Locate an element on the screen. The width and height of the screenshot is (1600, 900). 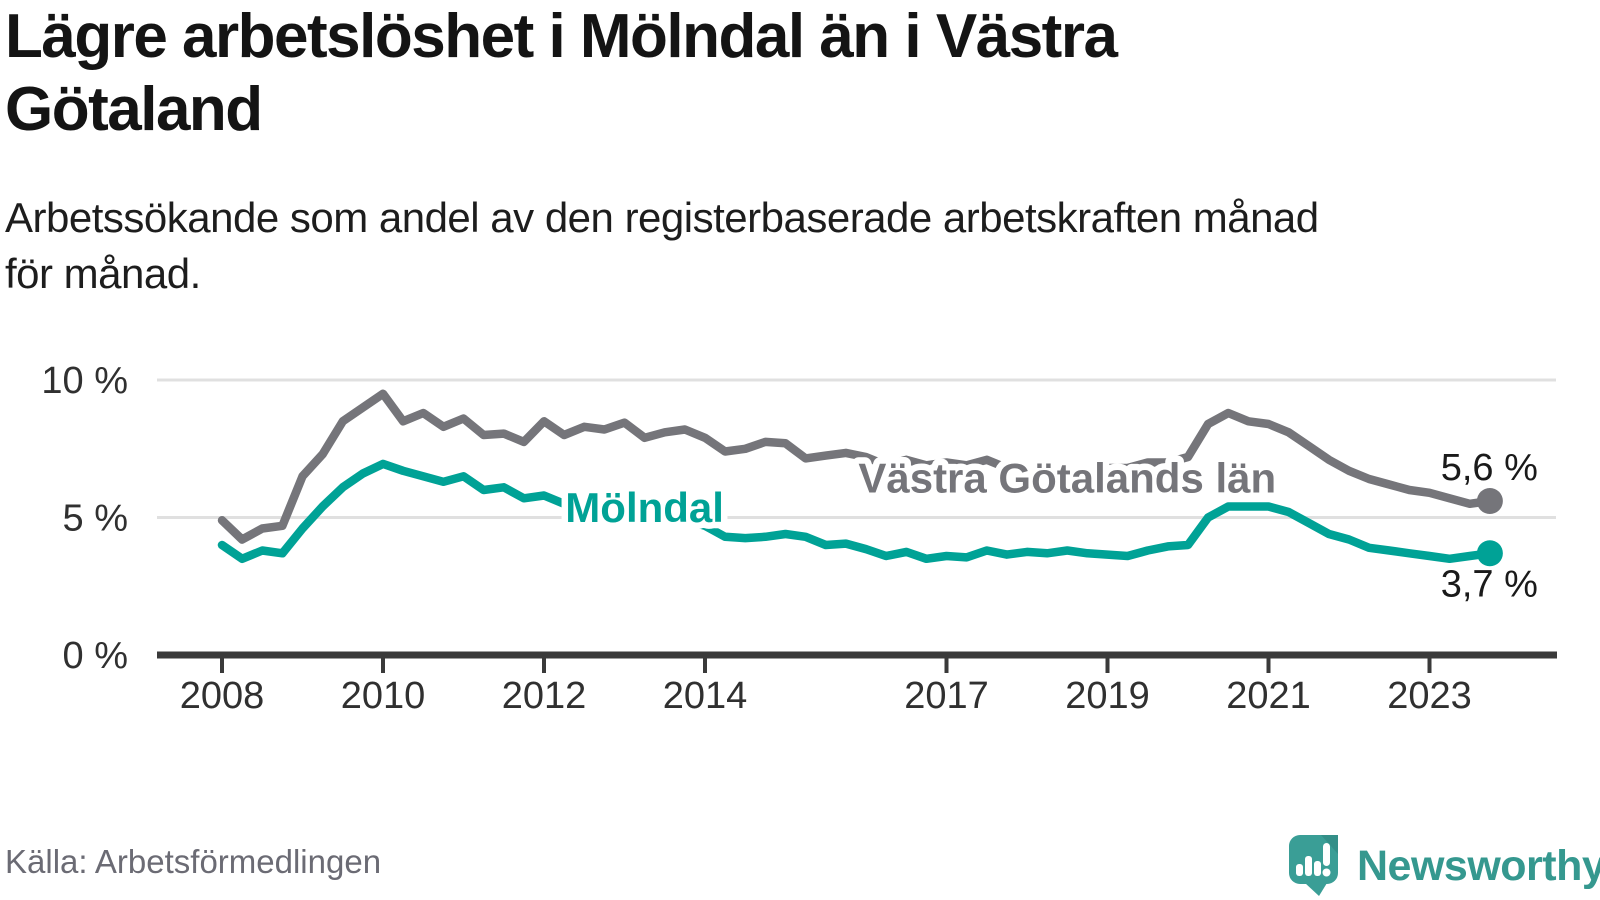
series-line-molndal is located at coordinates (856, 511).